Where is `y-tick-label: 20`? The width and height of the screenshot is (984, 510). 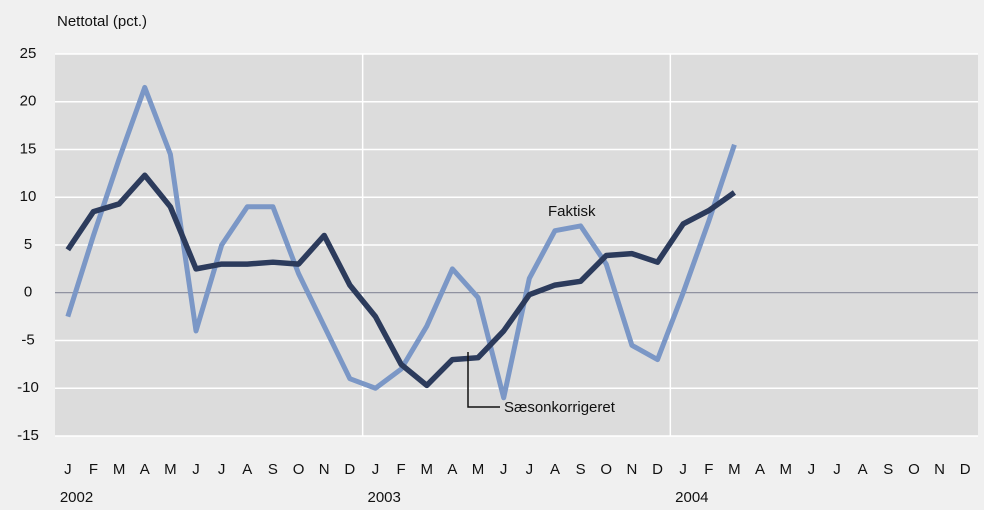
y-tick-label: 20 is located at coordinates (28, 101).